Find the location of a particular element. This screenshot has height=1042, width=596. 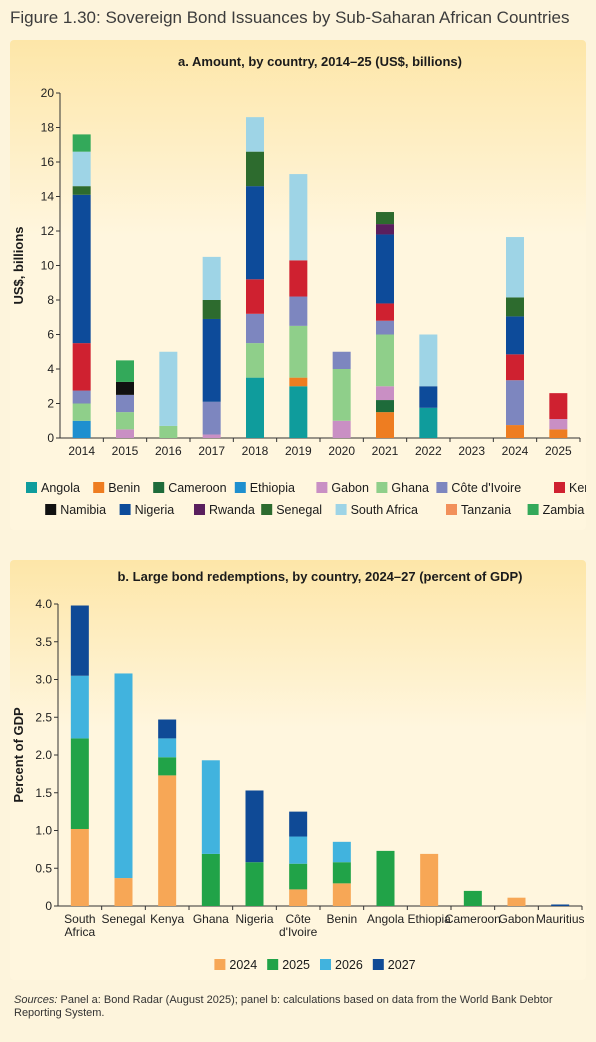

y-tick-label: 1.5 is located at coordinates (43, 793).